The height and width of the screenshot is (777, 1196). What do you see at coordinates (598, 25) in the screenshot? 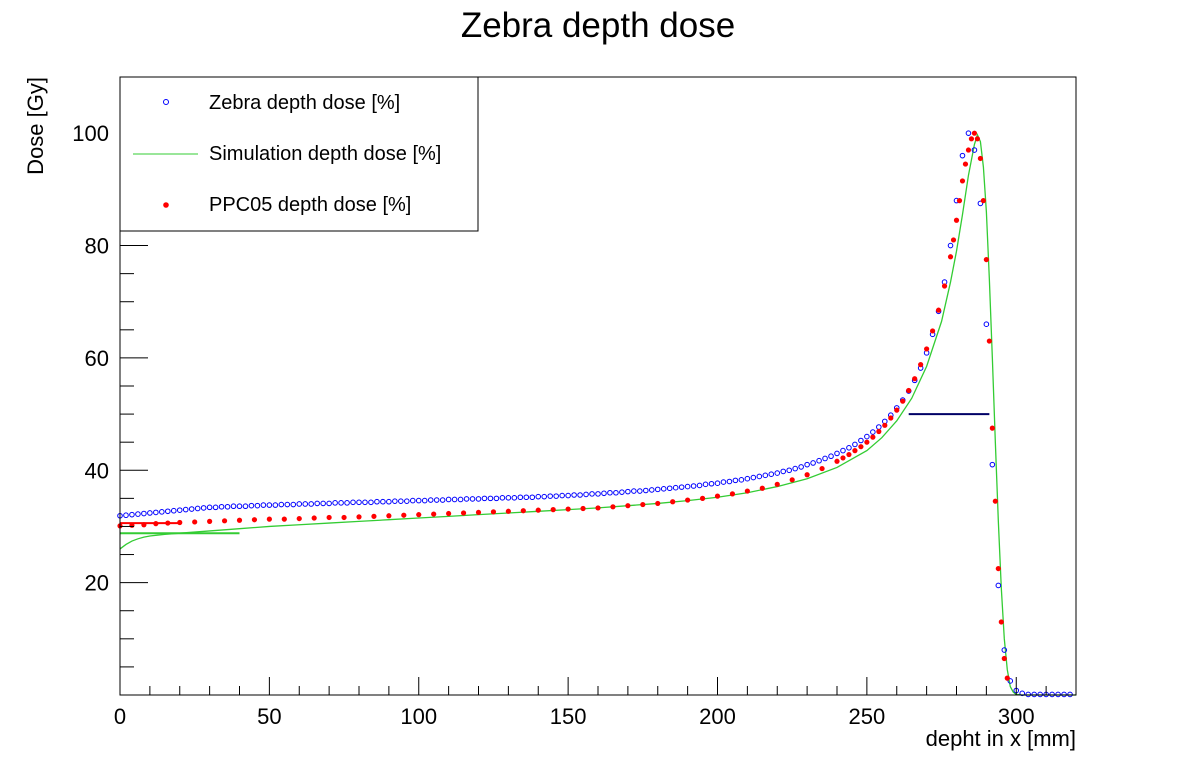
I see `chart-title: Zebra depth dose` at bounding box center [598, 25].